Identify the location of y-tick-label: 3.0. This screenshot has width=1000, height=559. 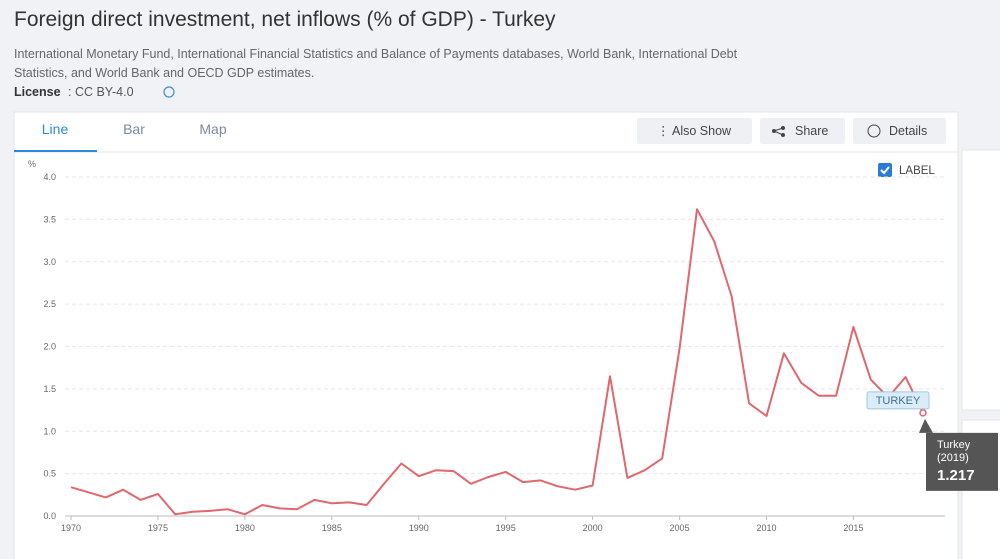
(49, 262).